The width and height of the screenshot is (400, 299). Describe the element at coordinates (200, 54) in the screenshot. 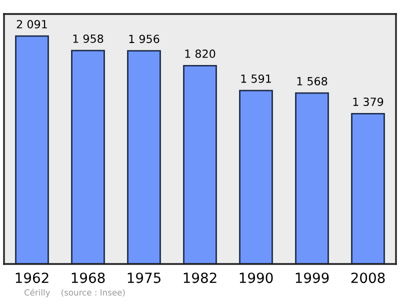

I see `data-label: 1 820` at that location.